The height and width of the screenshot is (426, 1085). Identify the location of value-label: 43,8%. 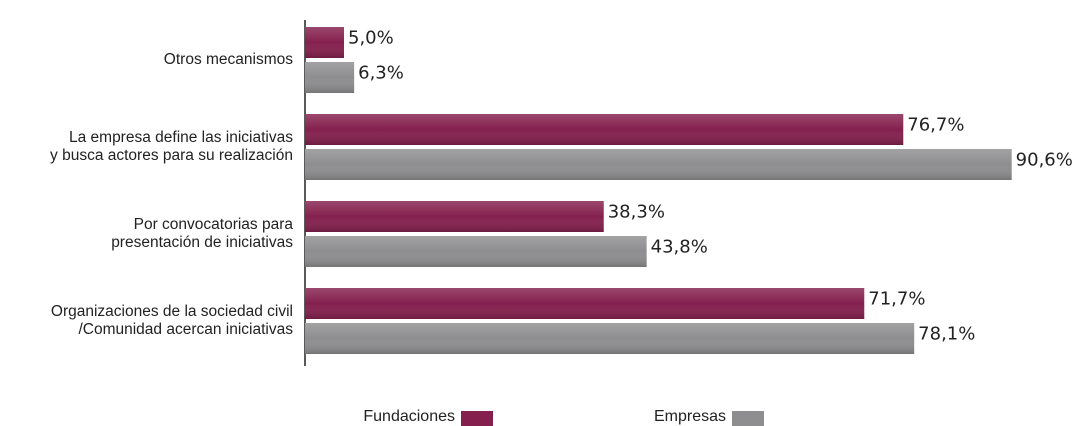
(679, 247).